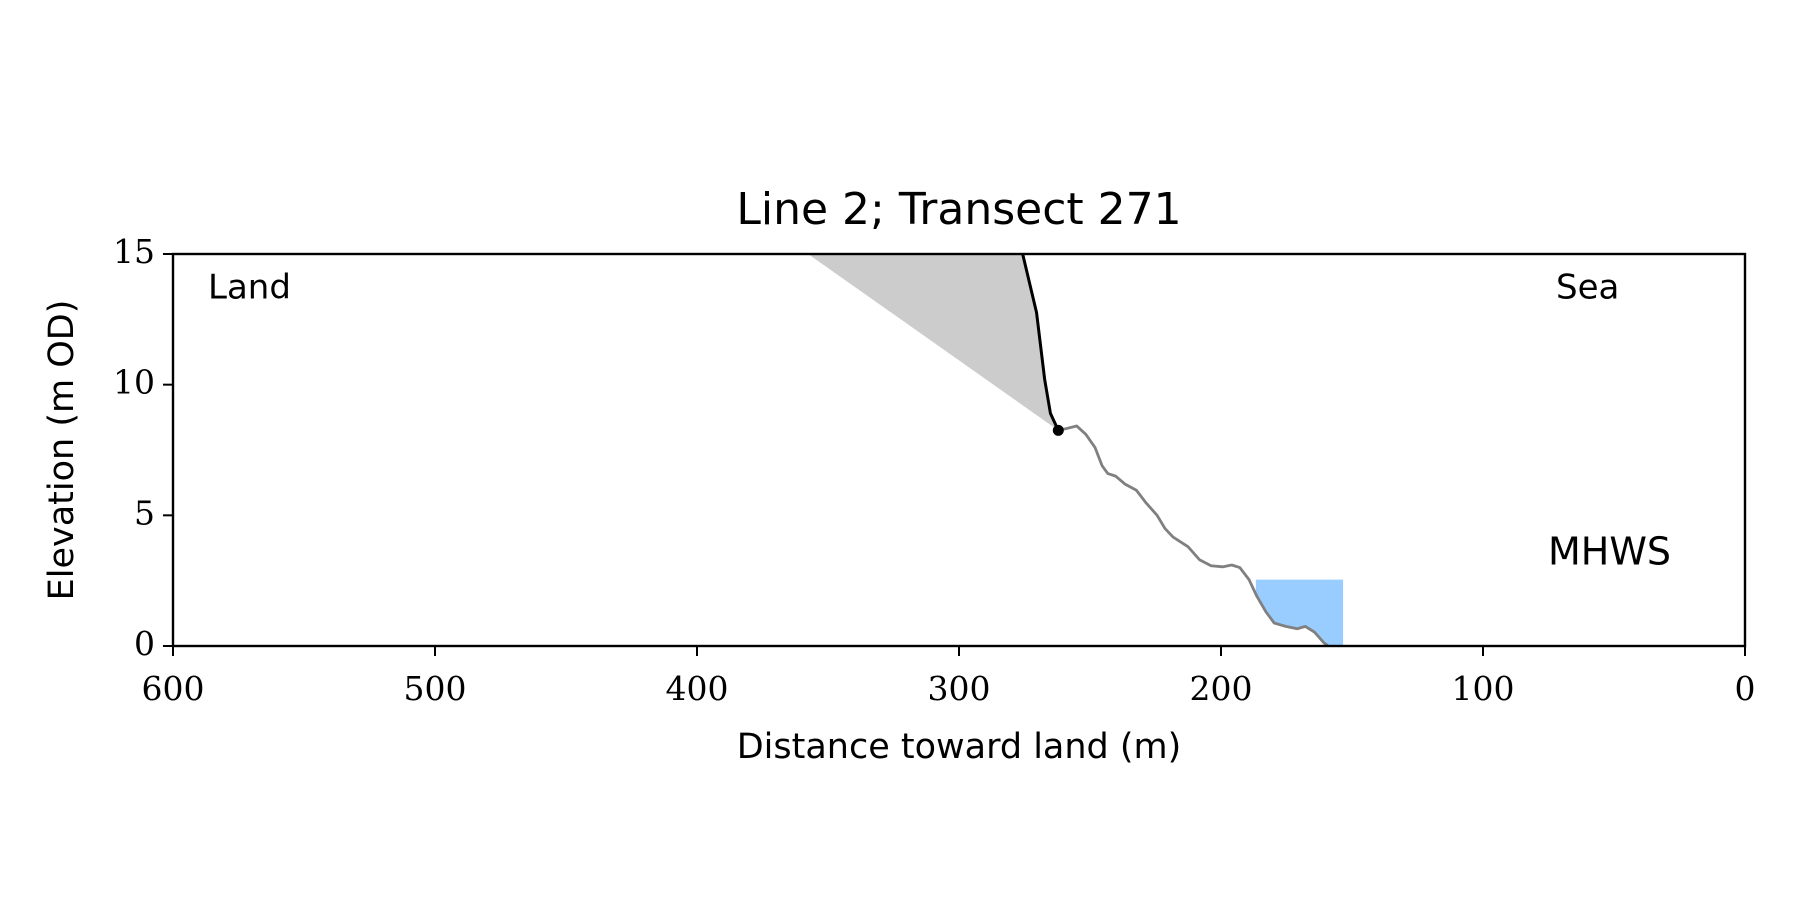  Describe the element at coordinates (173, 688) in the screenshot. I see `x-tick-label: 600` at that location.